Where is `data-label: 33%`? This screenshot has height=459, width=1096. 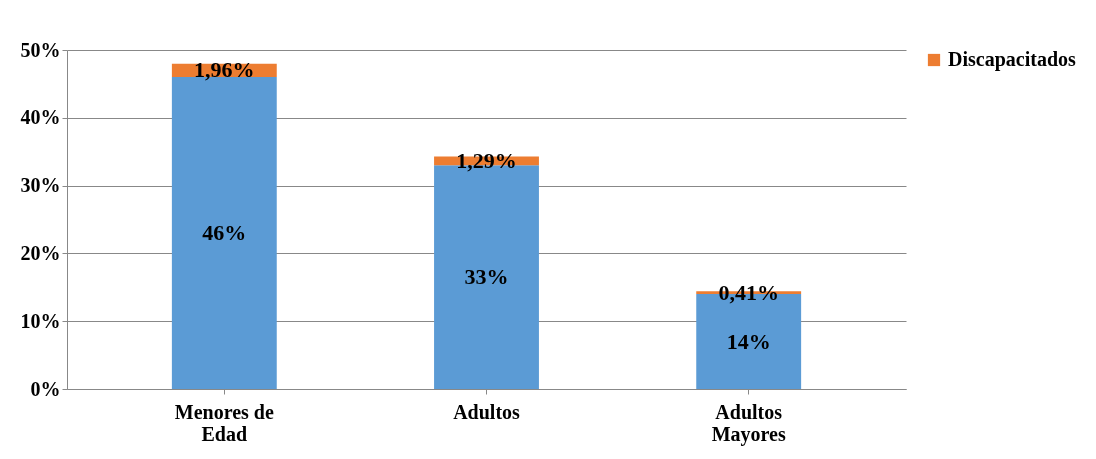 data-label: 33% is located at coordinates (486, 277).